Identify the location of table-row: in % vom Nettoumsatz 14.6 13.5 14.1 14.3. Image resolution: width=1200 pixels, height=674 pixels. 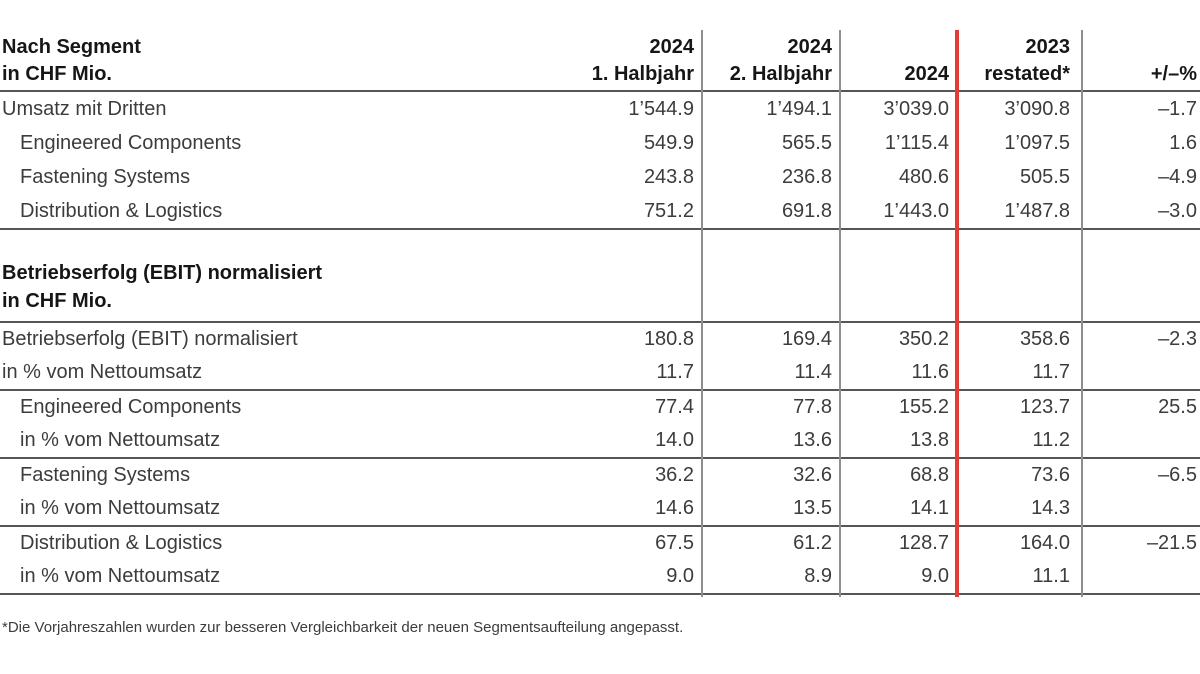
(600, 508).